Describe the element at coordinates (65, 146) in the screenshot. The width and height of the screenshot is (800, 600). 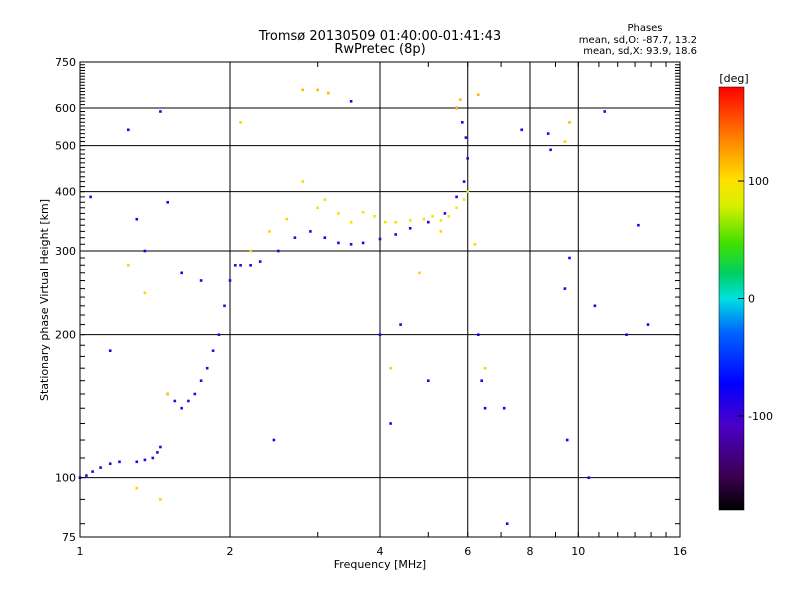
I see `y-tick-label: 500` at that location.